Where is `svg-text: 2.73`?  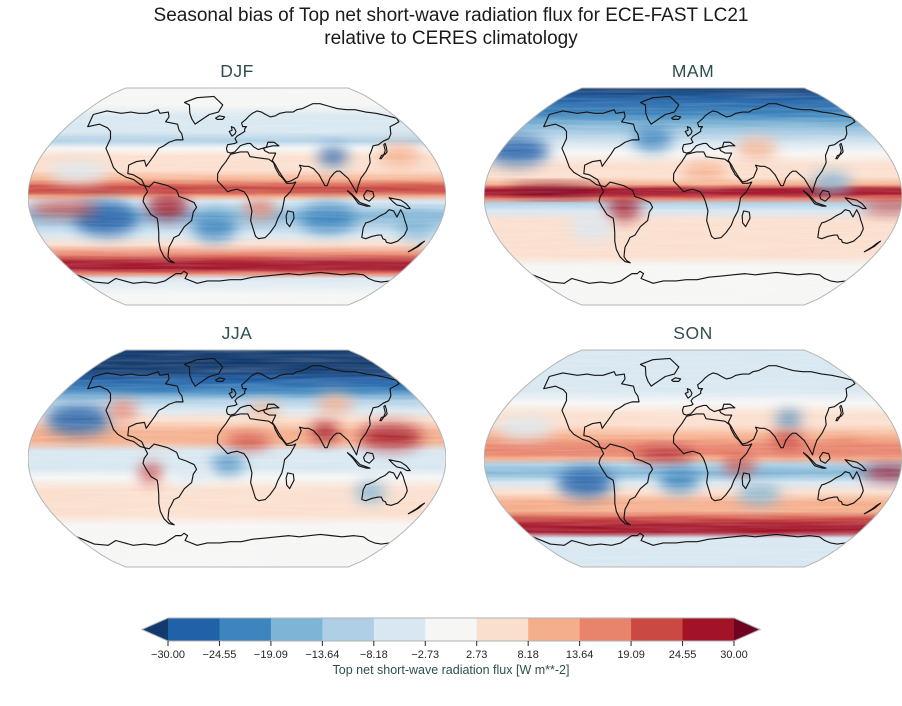 svg-text: 2.73 is located at coordinates (476, 655).